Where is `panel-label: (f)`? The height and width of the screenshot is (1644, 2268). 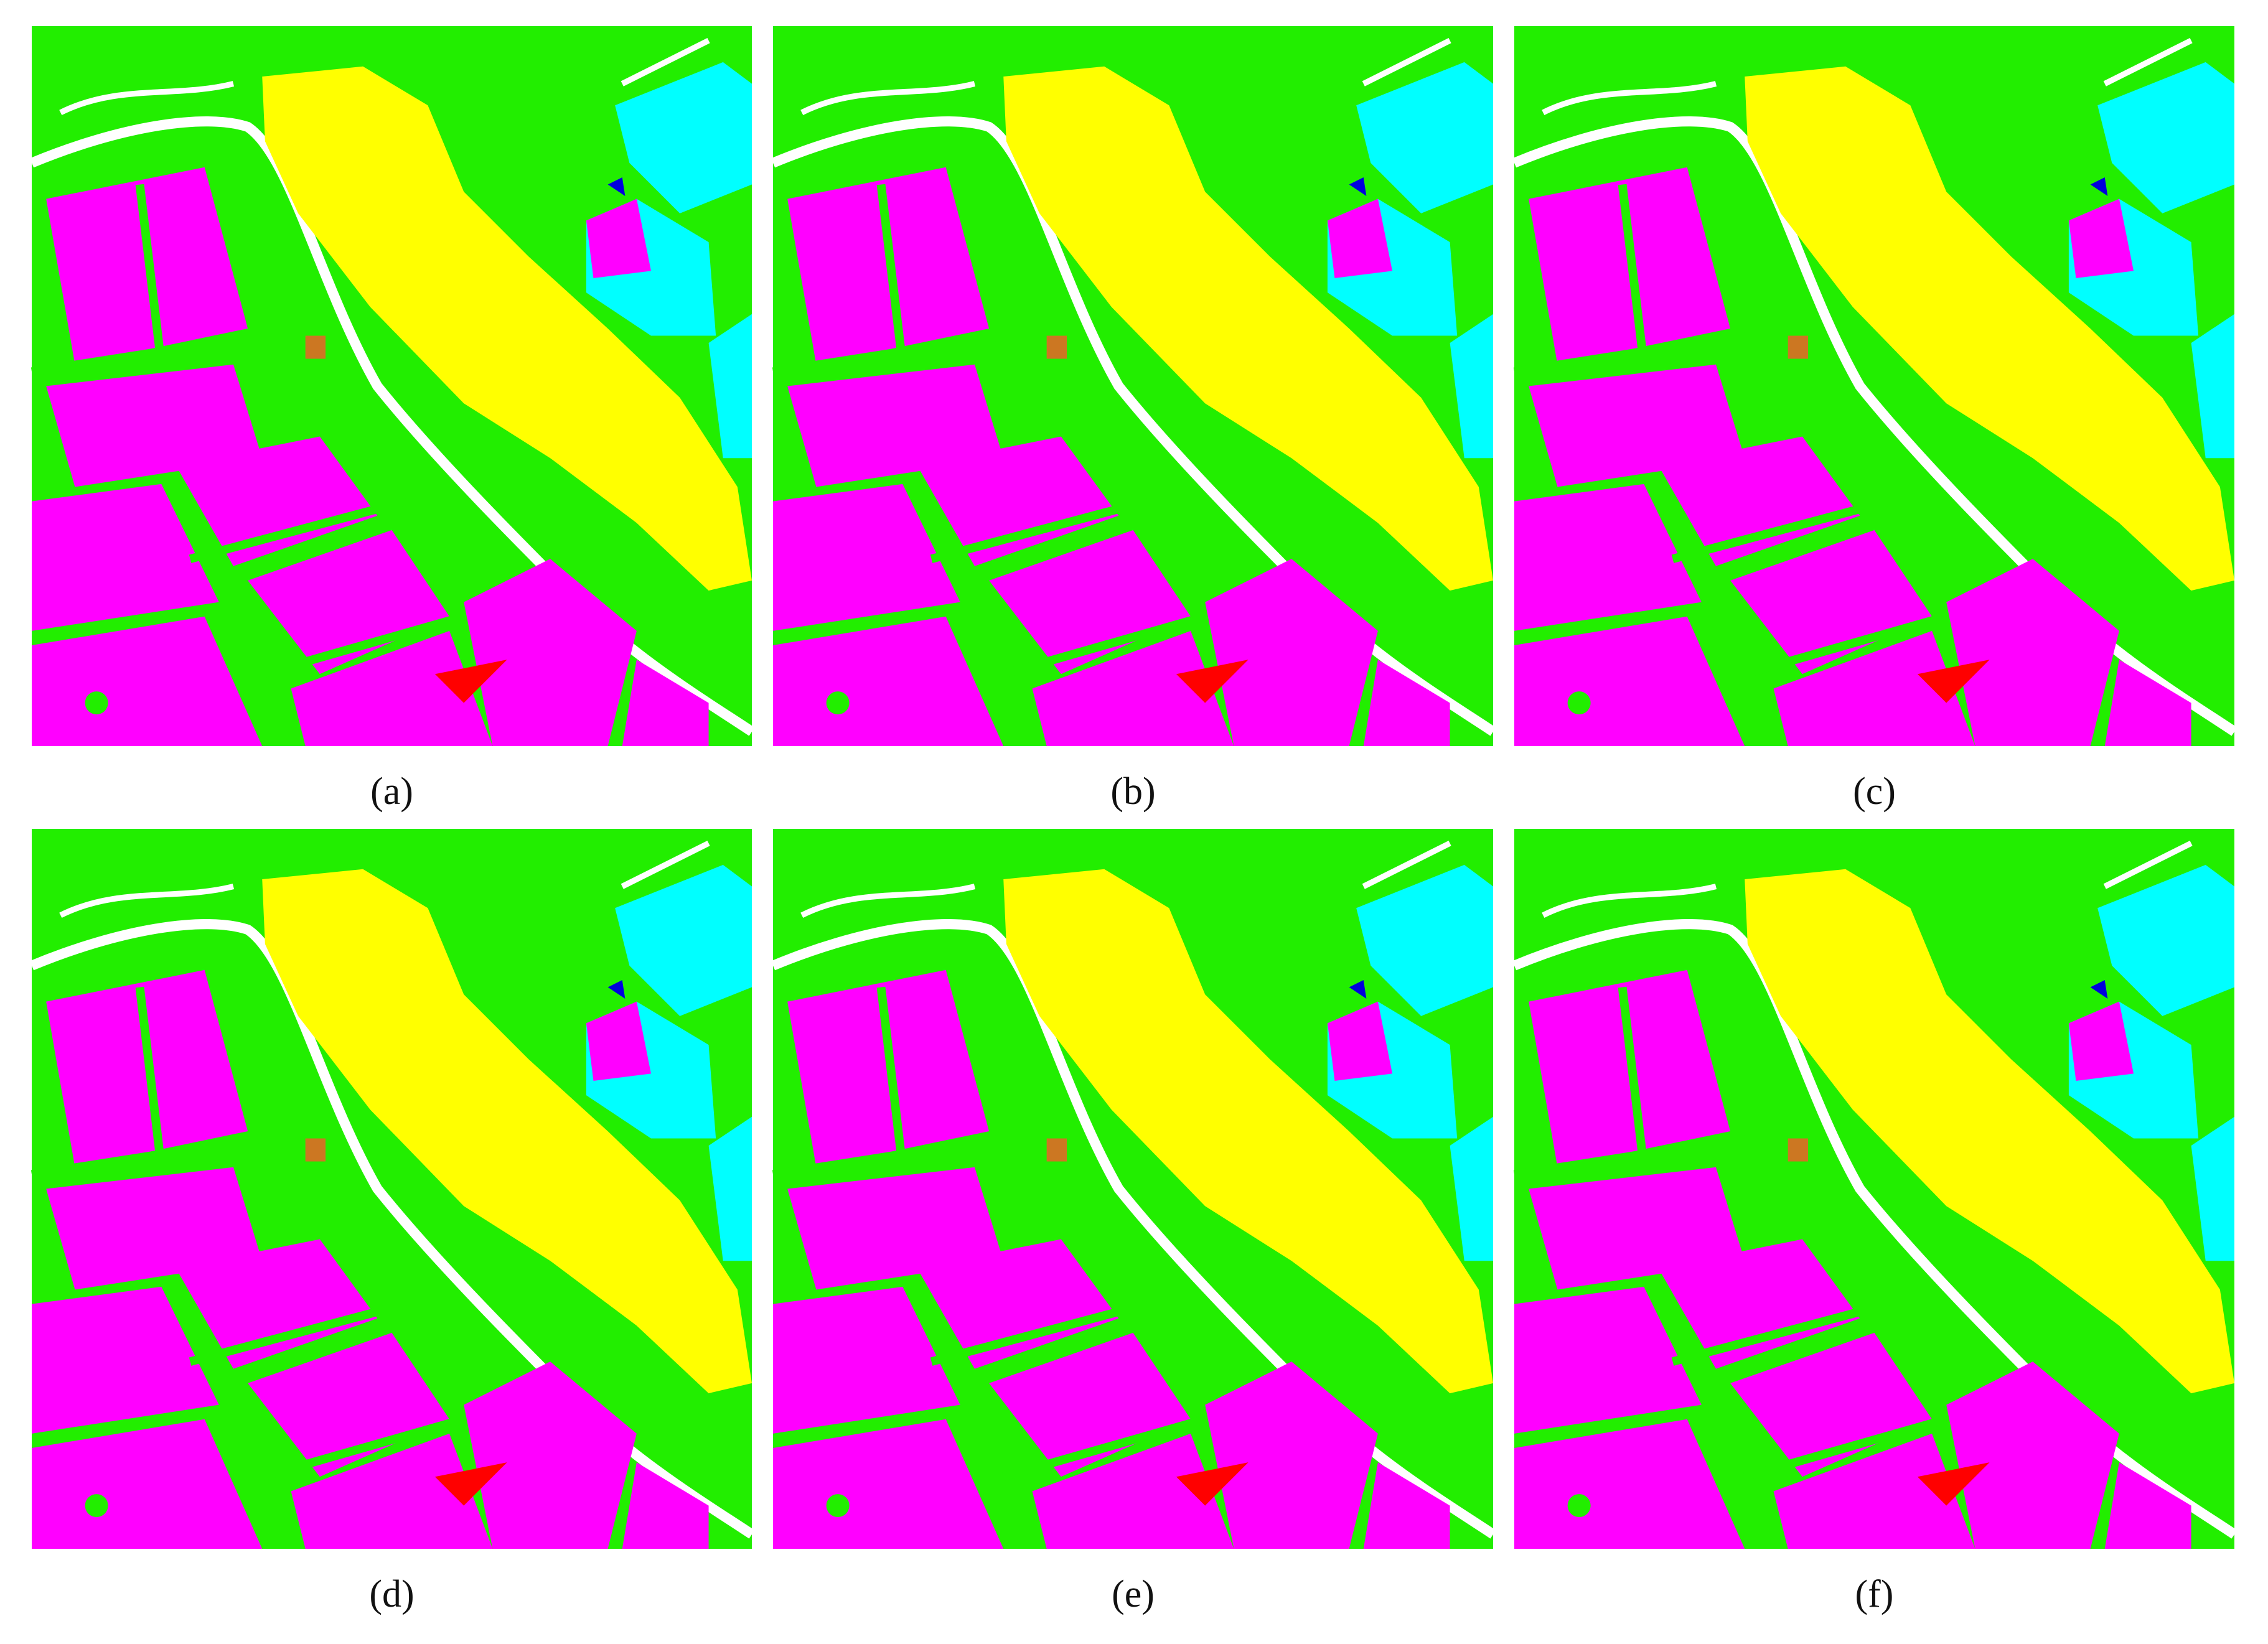 panel-label: (f) is located at coordinates (1874, 1594).